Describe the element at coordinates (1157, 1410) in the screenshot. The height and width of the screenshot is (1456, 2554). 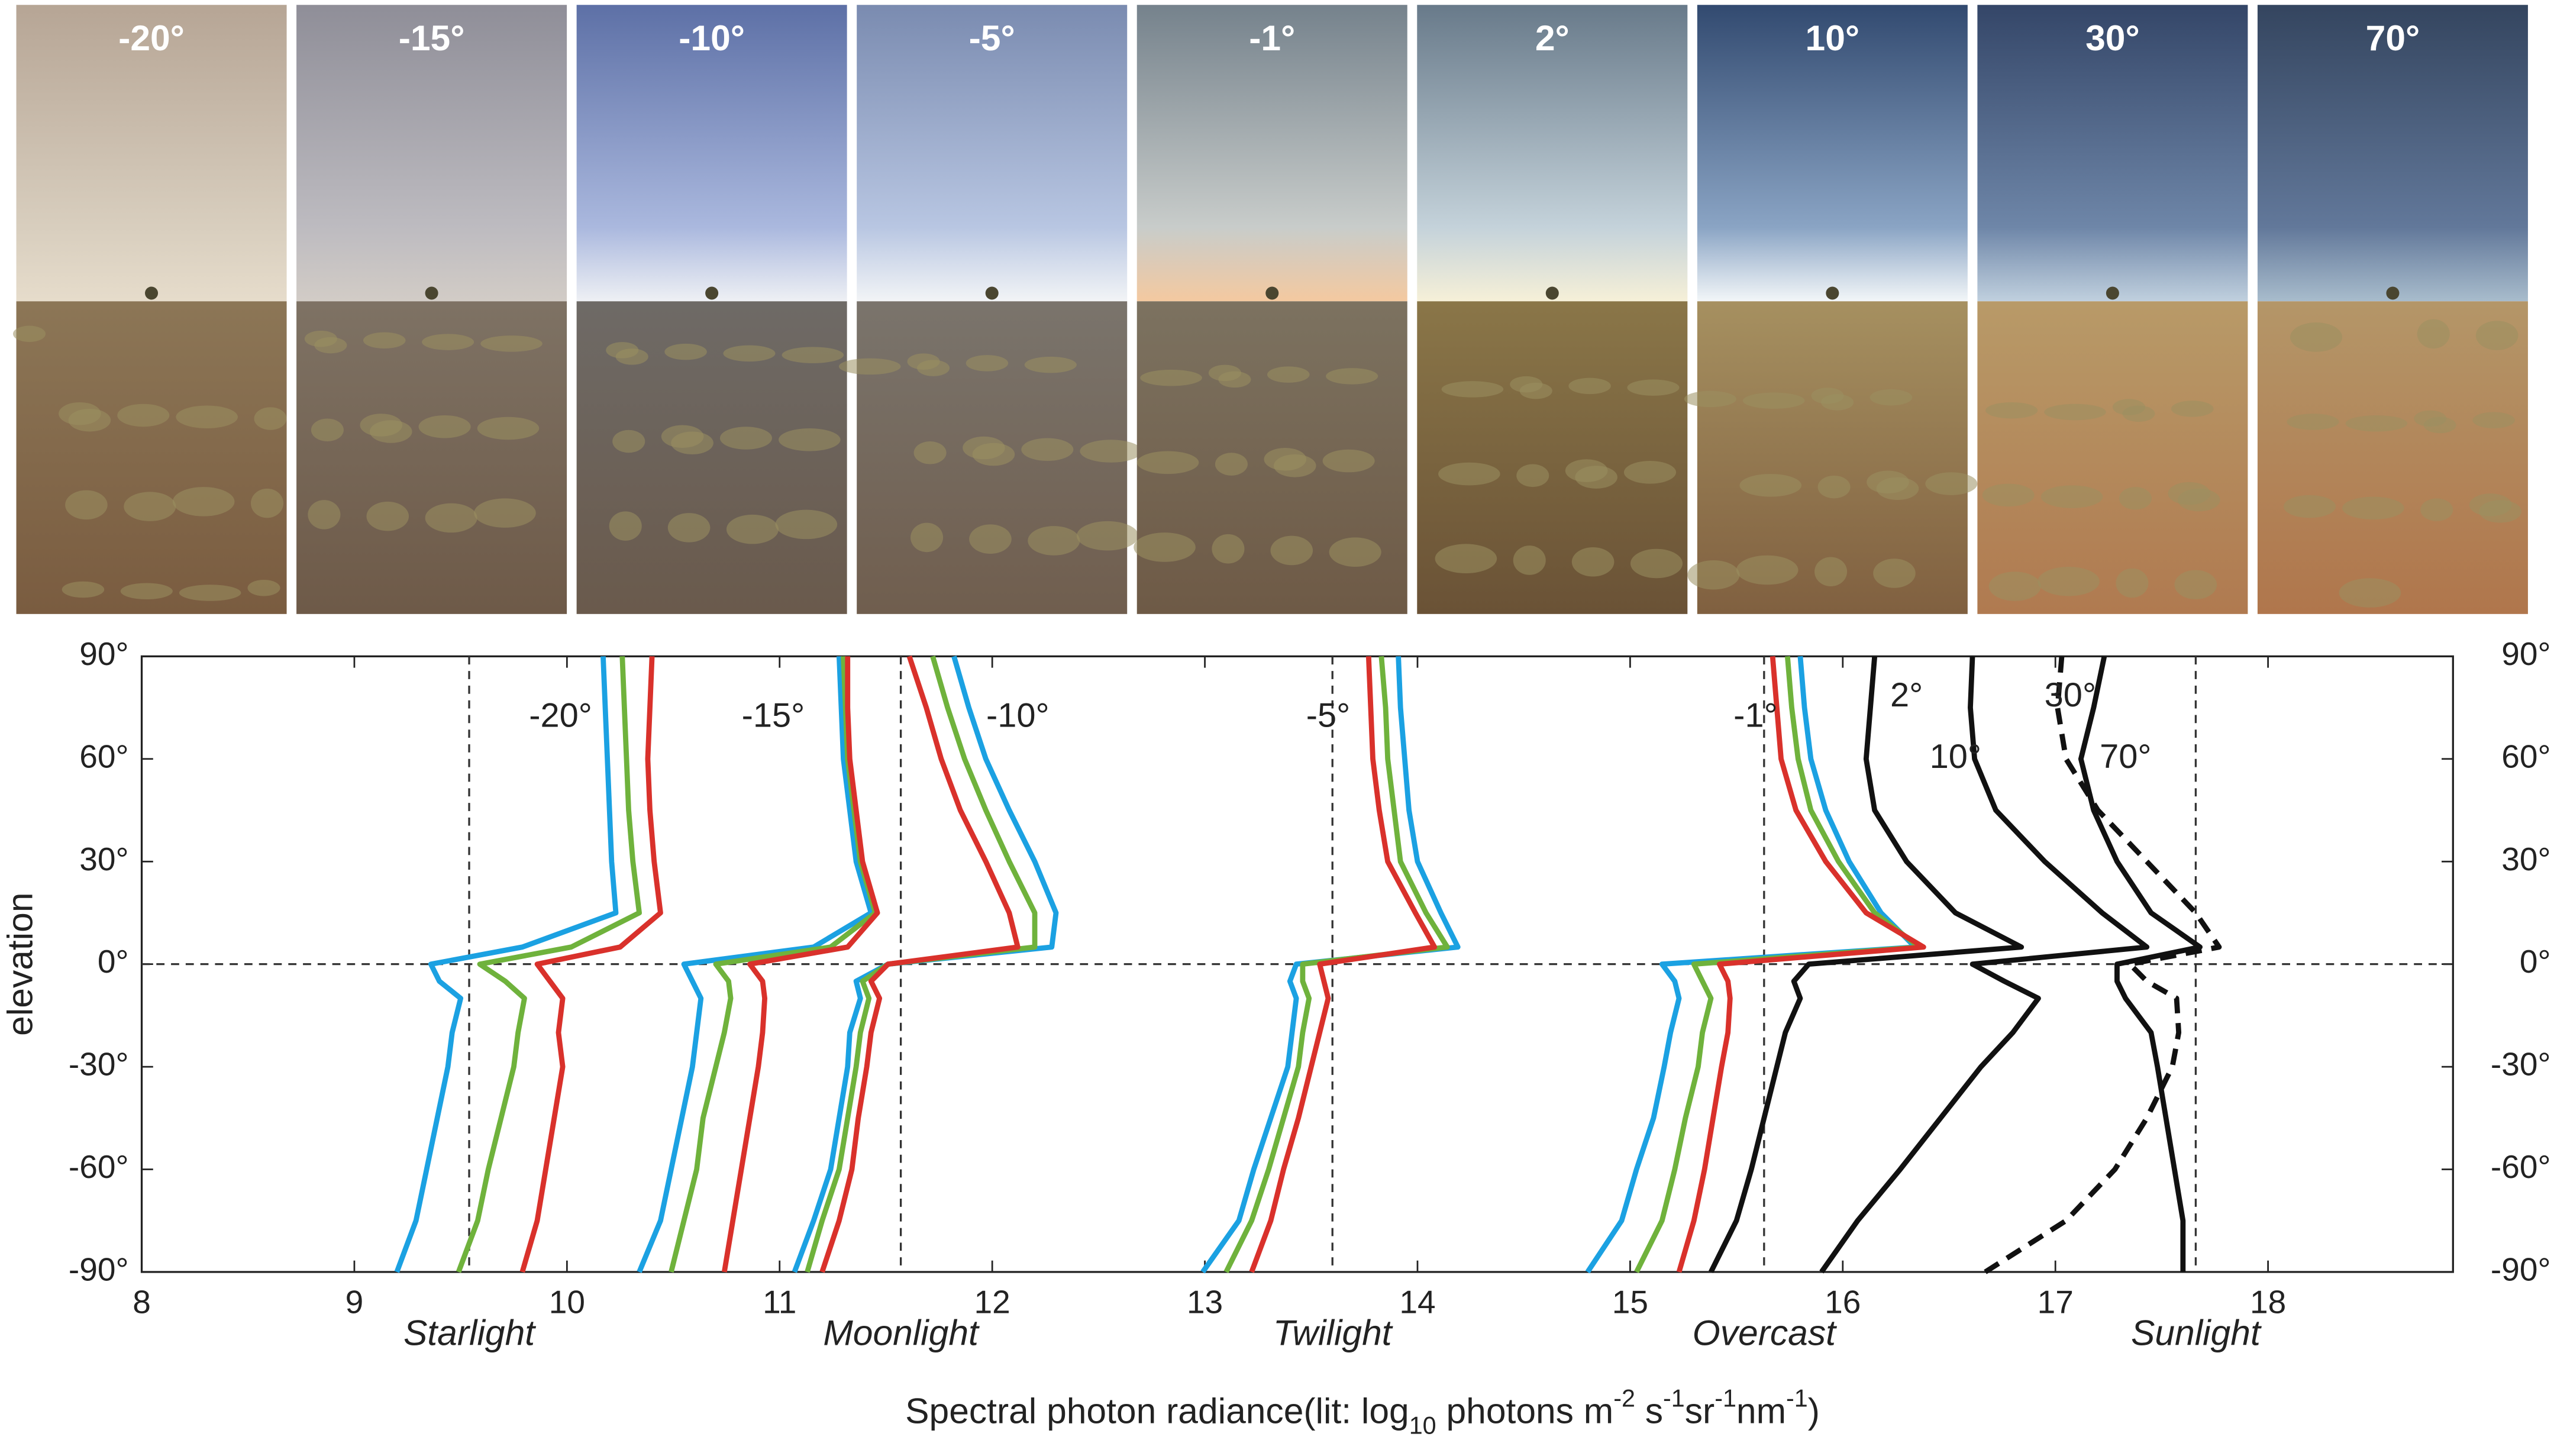
I see `x-axis-label-part: Spectral photon radiance(lit: log` at that location.